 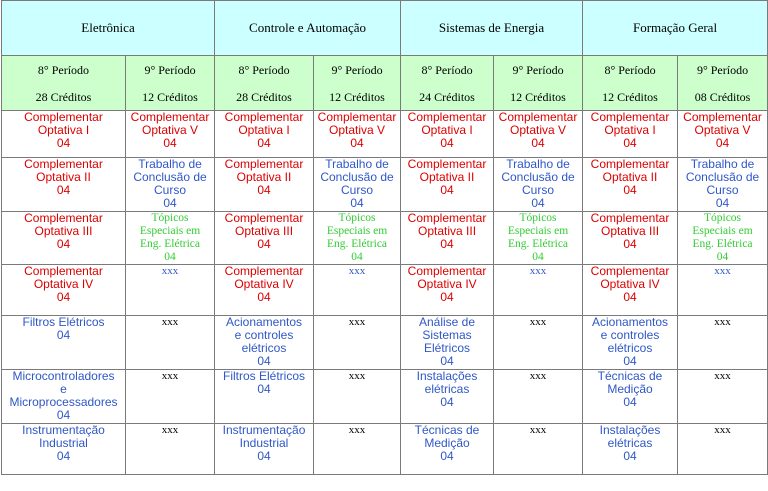 I want to click on area-header-eletronica: Eletrônica, so click(x=108, y=28).